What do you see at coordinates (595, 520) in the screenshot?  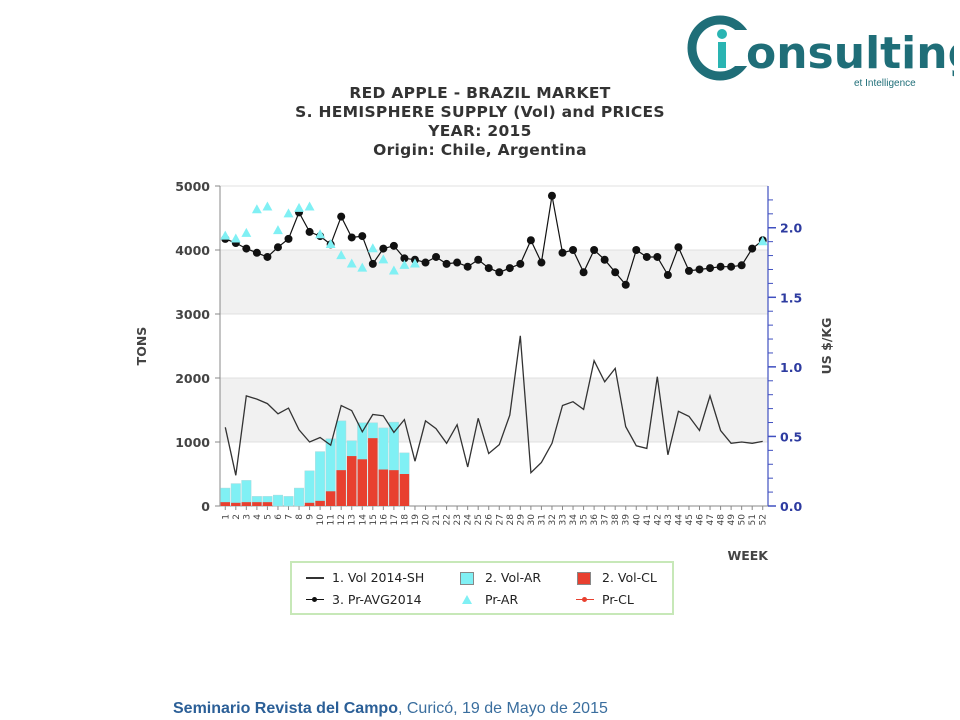 I see `x-tick-label: 36` at bounding box center [595, 520].